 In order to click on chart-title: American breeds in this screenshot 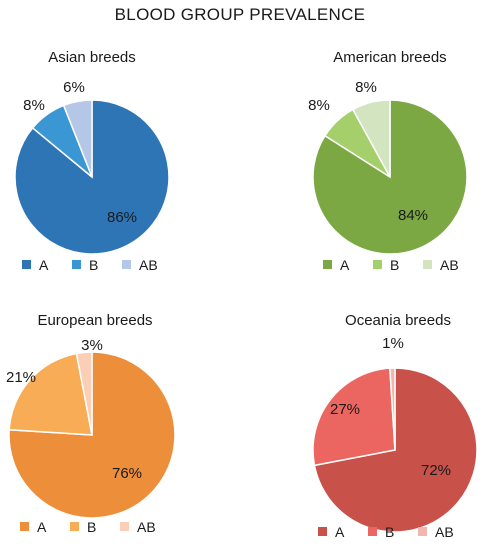, I will do `click(389, 57)`.